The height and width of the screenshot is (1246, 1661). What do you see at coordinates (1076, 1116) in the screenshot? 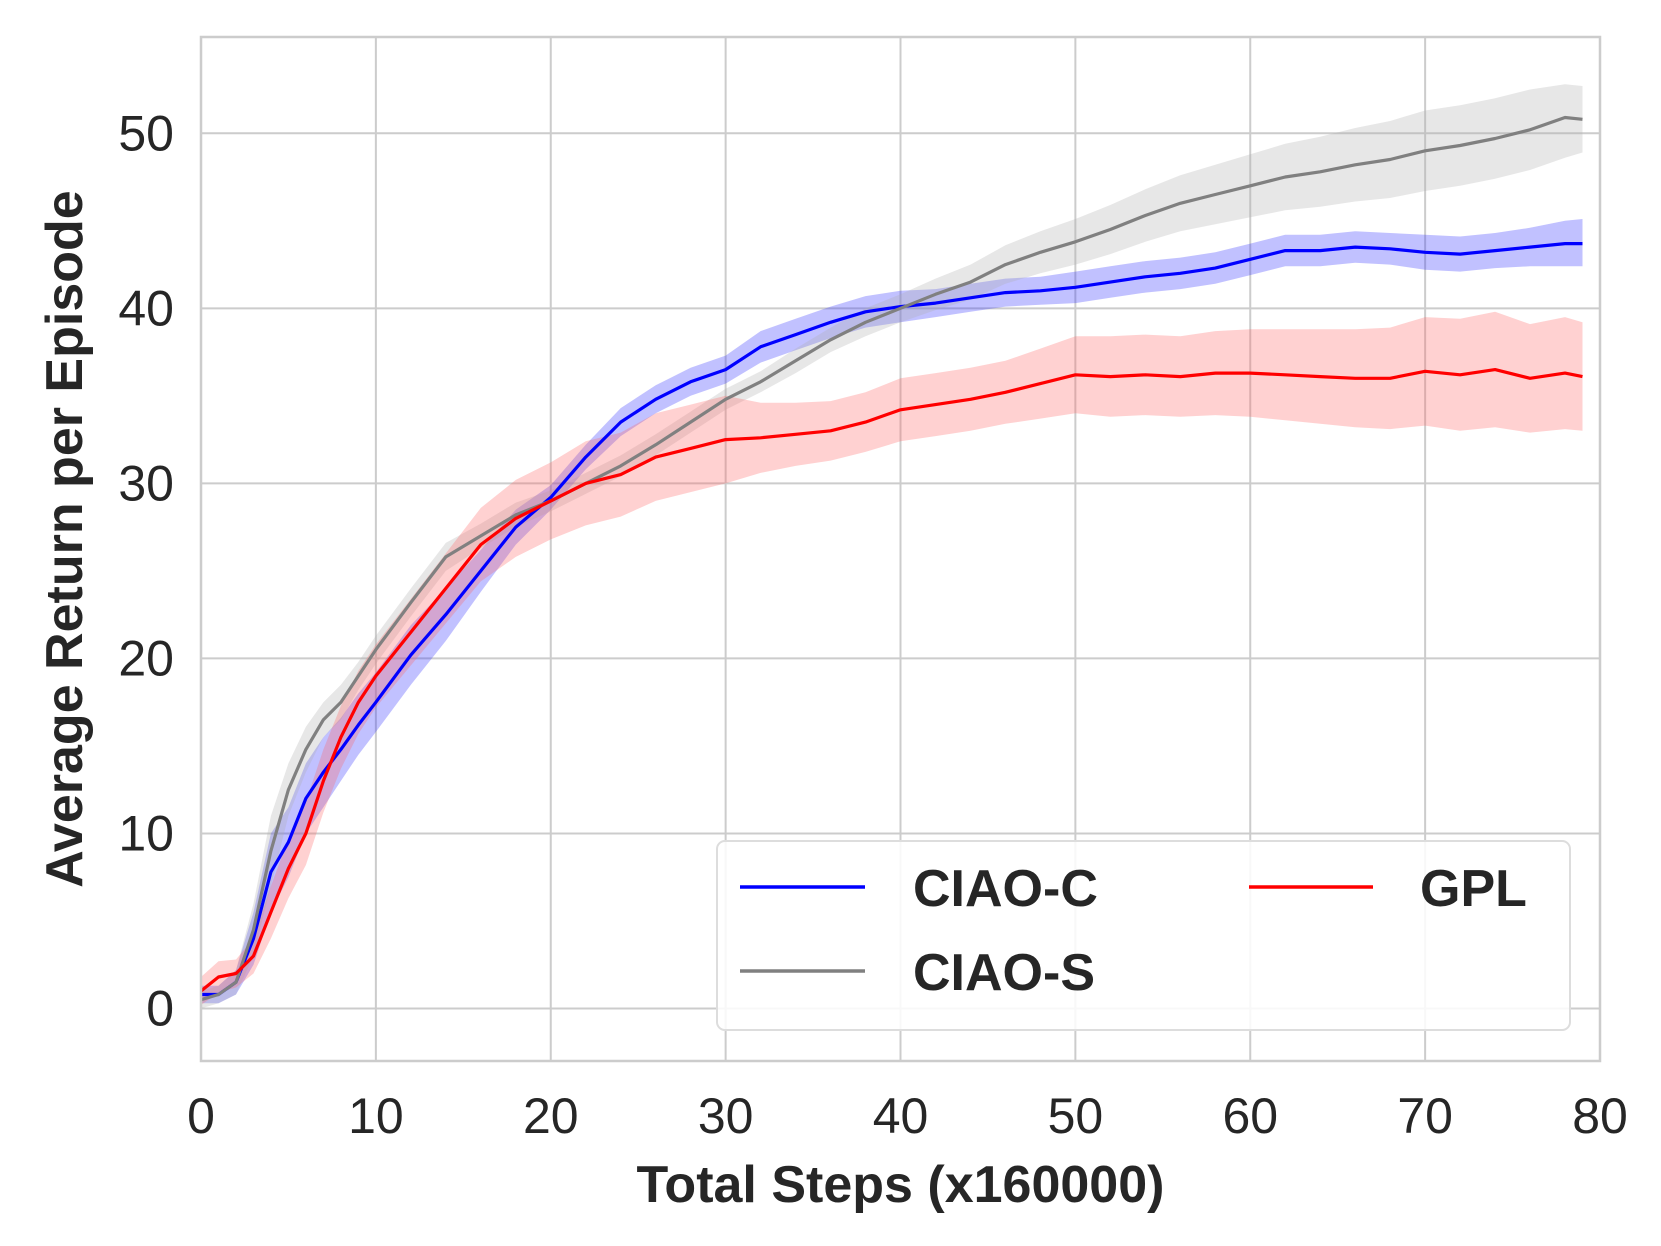
I see `x-tick-label: 50` at bounding box center [1076, 1116].